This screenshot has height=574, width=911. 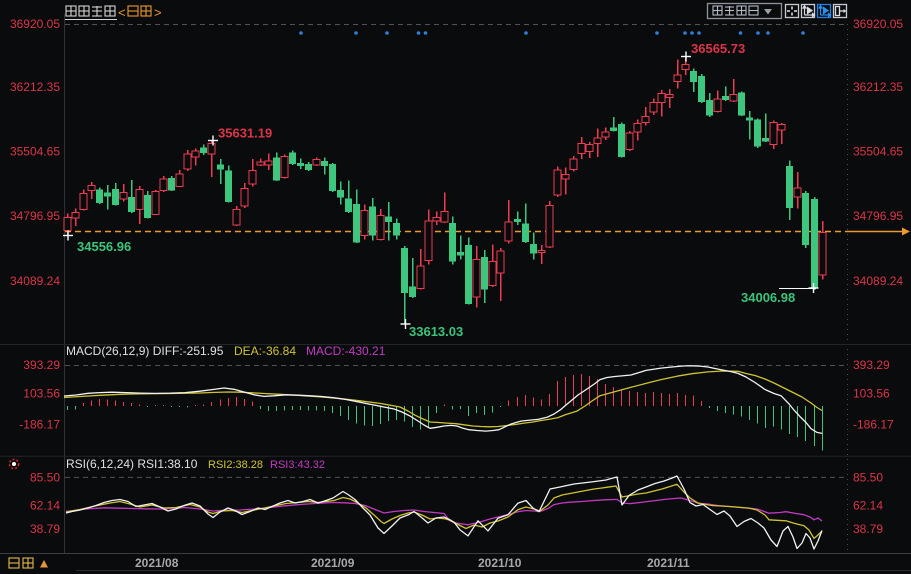 I want to click on svg-text: 2021/08, so click(x=157, y=563).